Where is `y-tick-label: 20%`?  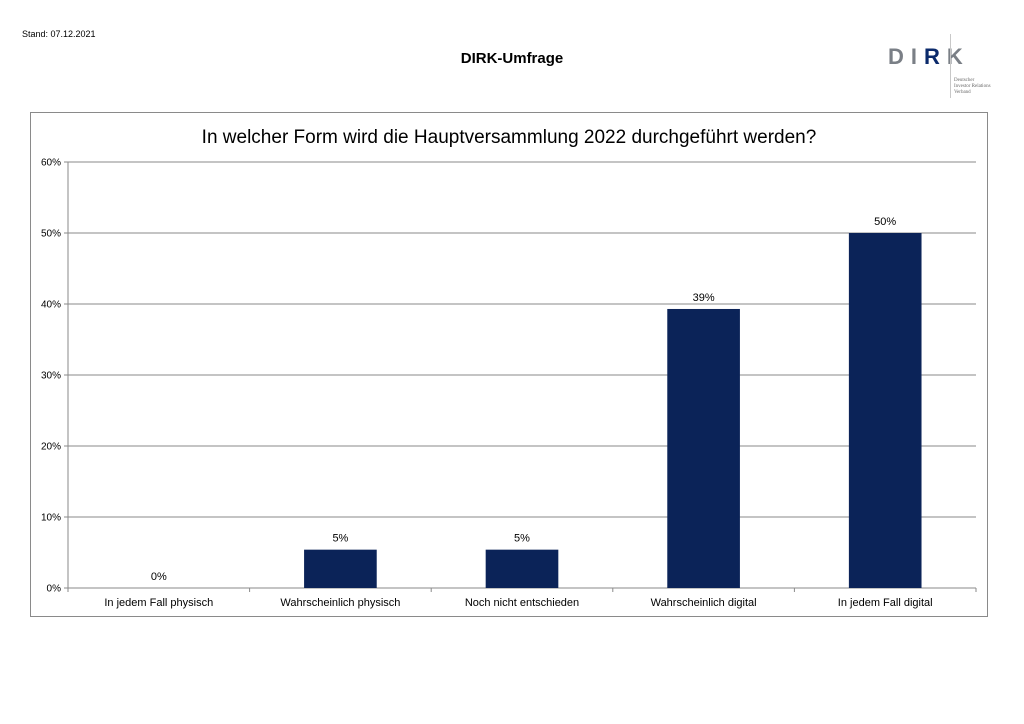
y-tick-label: 20% is located at coordinates (51, 447).